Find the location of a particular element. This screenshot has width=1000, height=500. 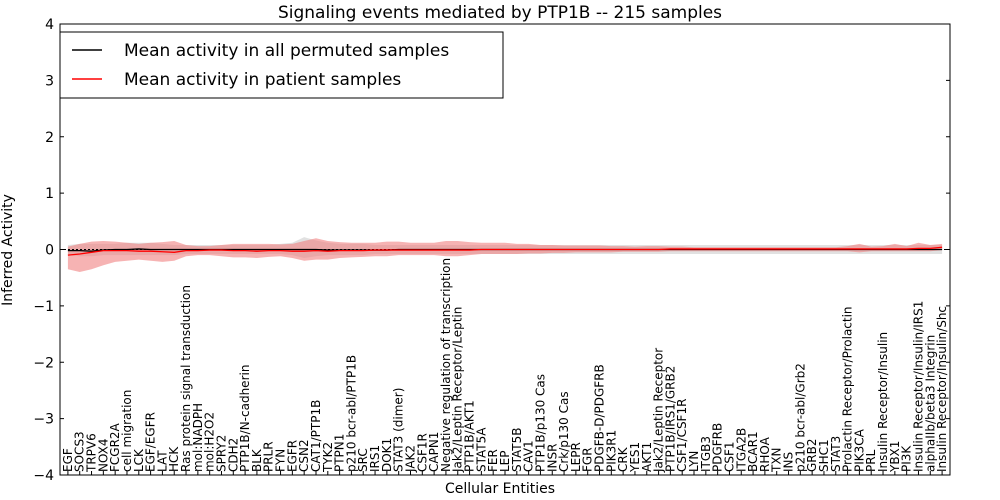

x-tick-label: YBX1 is located at coordinates (895, 457).